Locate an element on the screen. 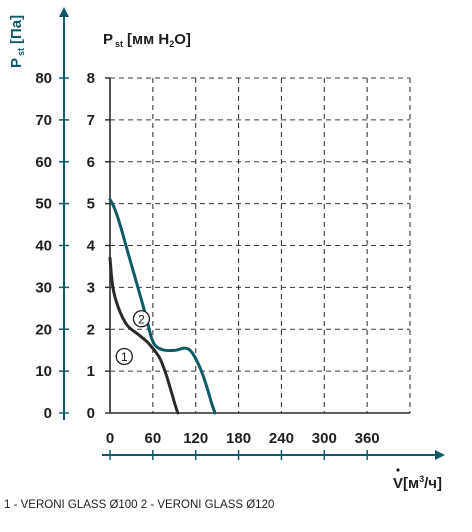 This screenshot has height=532, width=472. series-marker-label: 1 is located at coordinates (124, 357).